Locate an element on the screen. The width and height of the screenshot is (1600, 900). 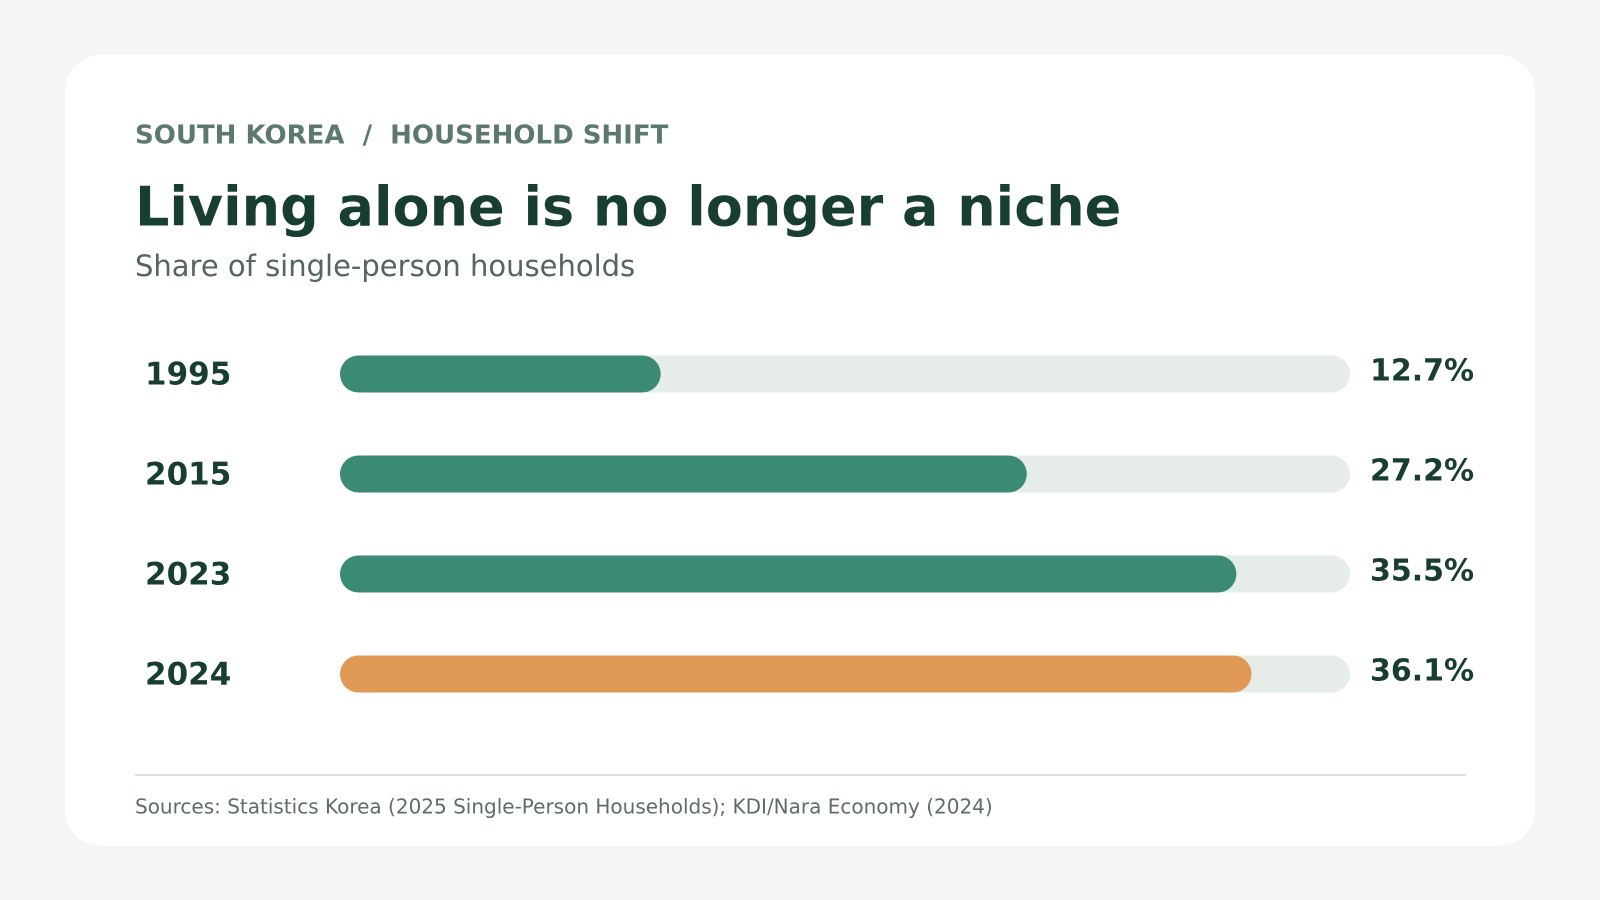
chart-title: Living alone is no longer a niche is located at coordinates (628, 207).